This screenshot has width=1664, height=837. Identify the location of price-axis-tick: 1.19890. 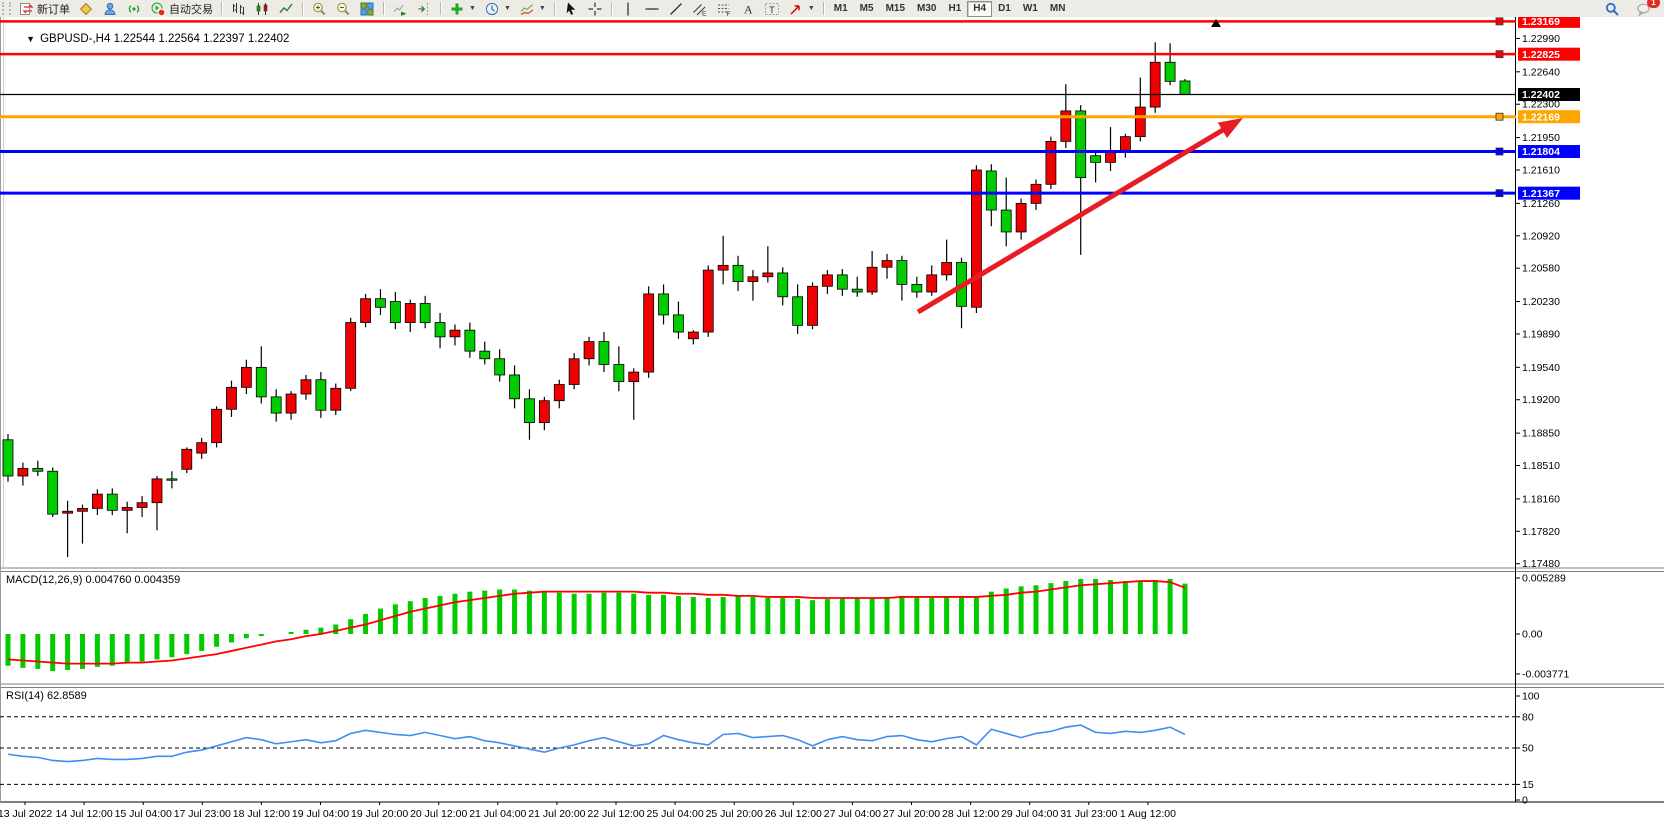
(1541, 334).